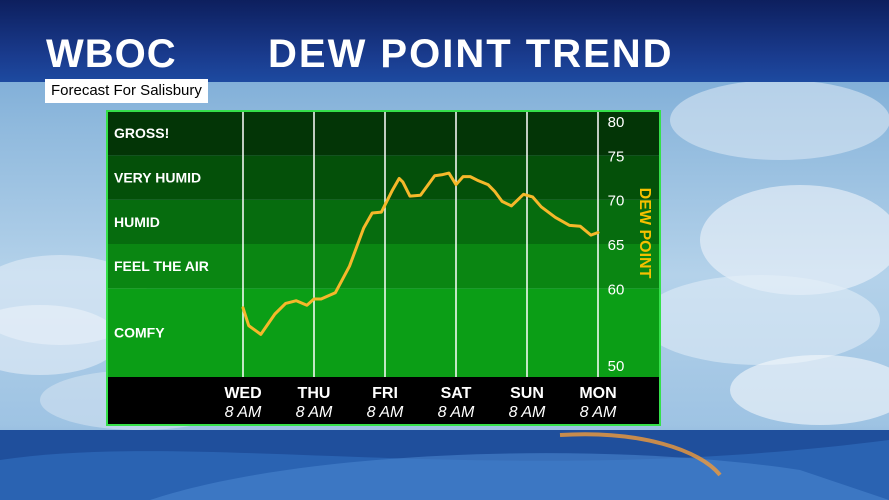 This screenshot has width=889, height=500. Describe the element at coordinates (242, 393) in the screenshot. I see `x-tick-day: WED` at that location.